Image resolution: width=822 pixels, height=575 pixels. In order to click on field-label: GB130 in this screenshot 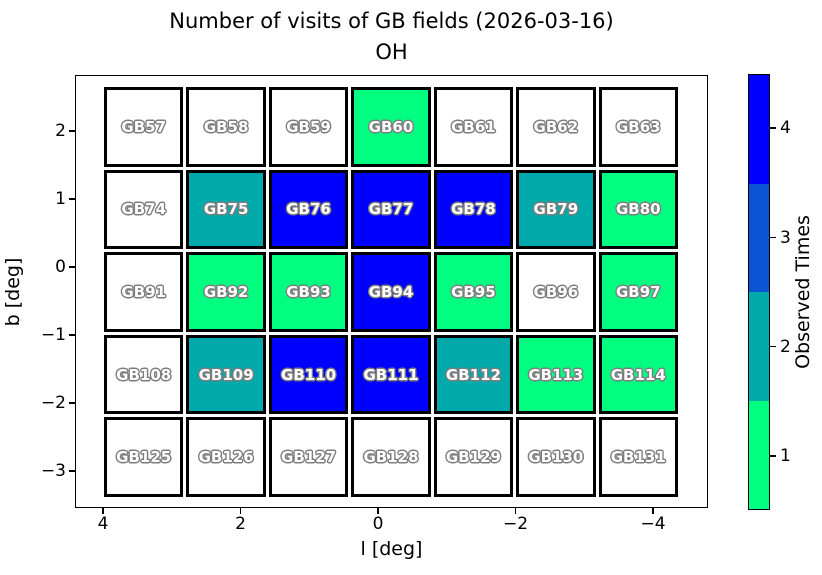, I will do `click(556, 457)`.